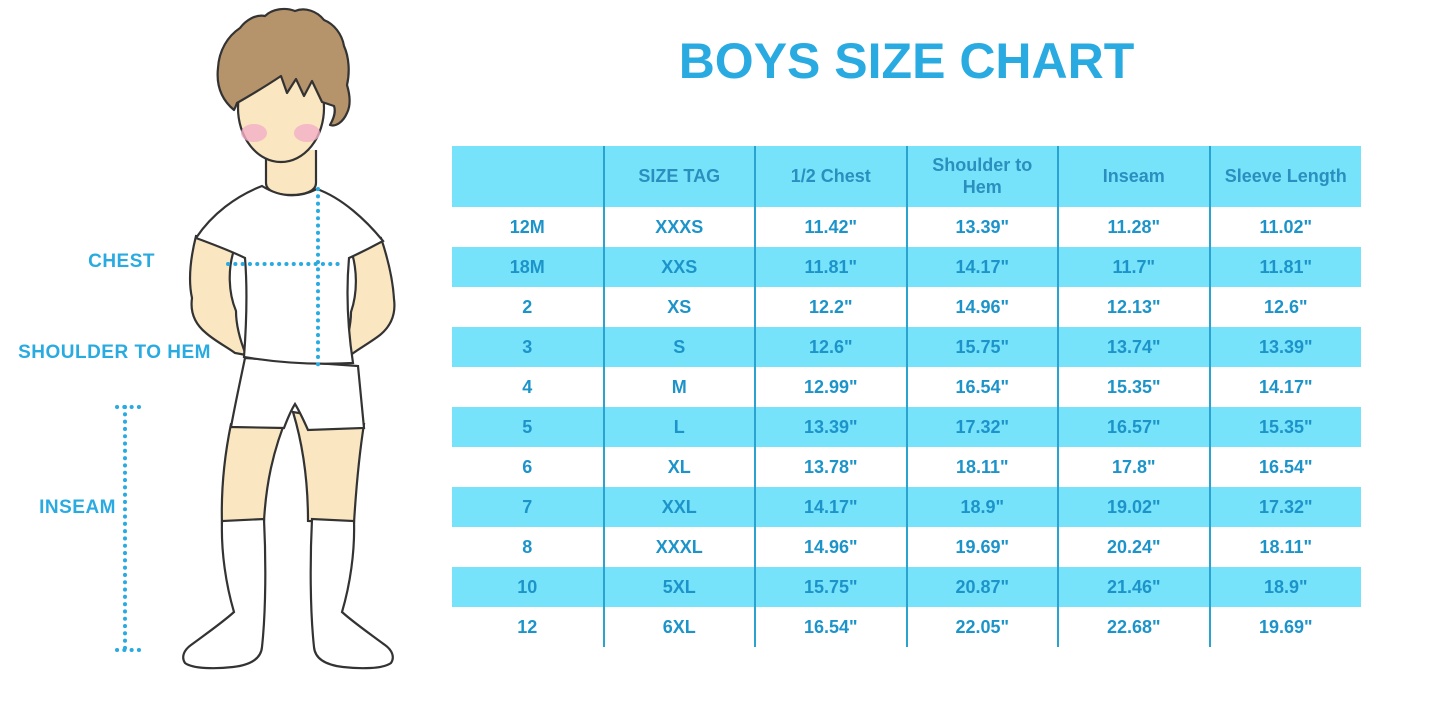  Describe the element at coordinates (1134, 427) in the screenshot. I see `table-cell: 16.57"` at that location.